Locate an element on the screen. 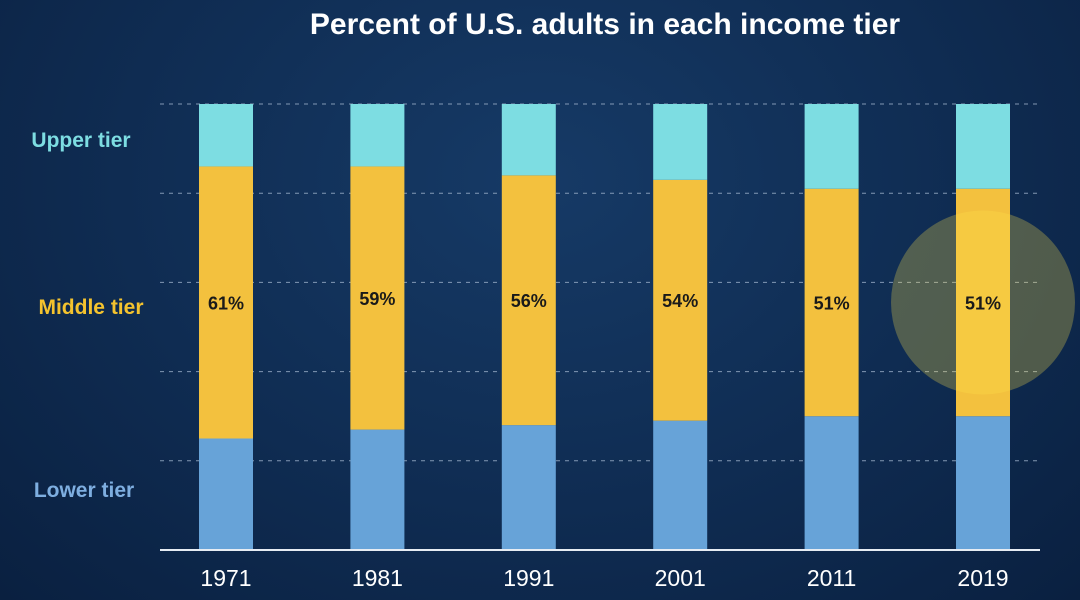 Image resolution: width=1080 pixels, height=600 pixels. tier-label-upper: Upper tier is located at coordinates (80, 140).